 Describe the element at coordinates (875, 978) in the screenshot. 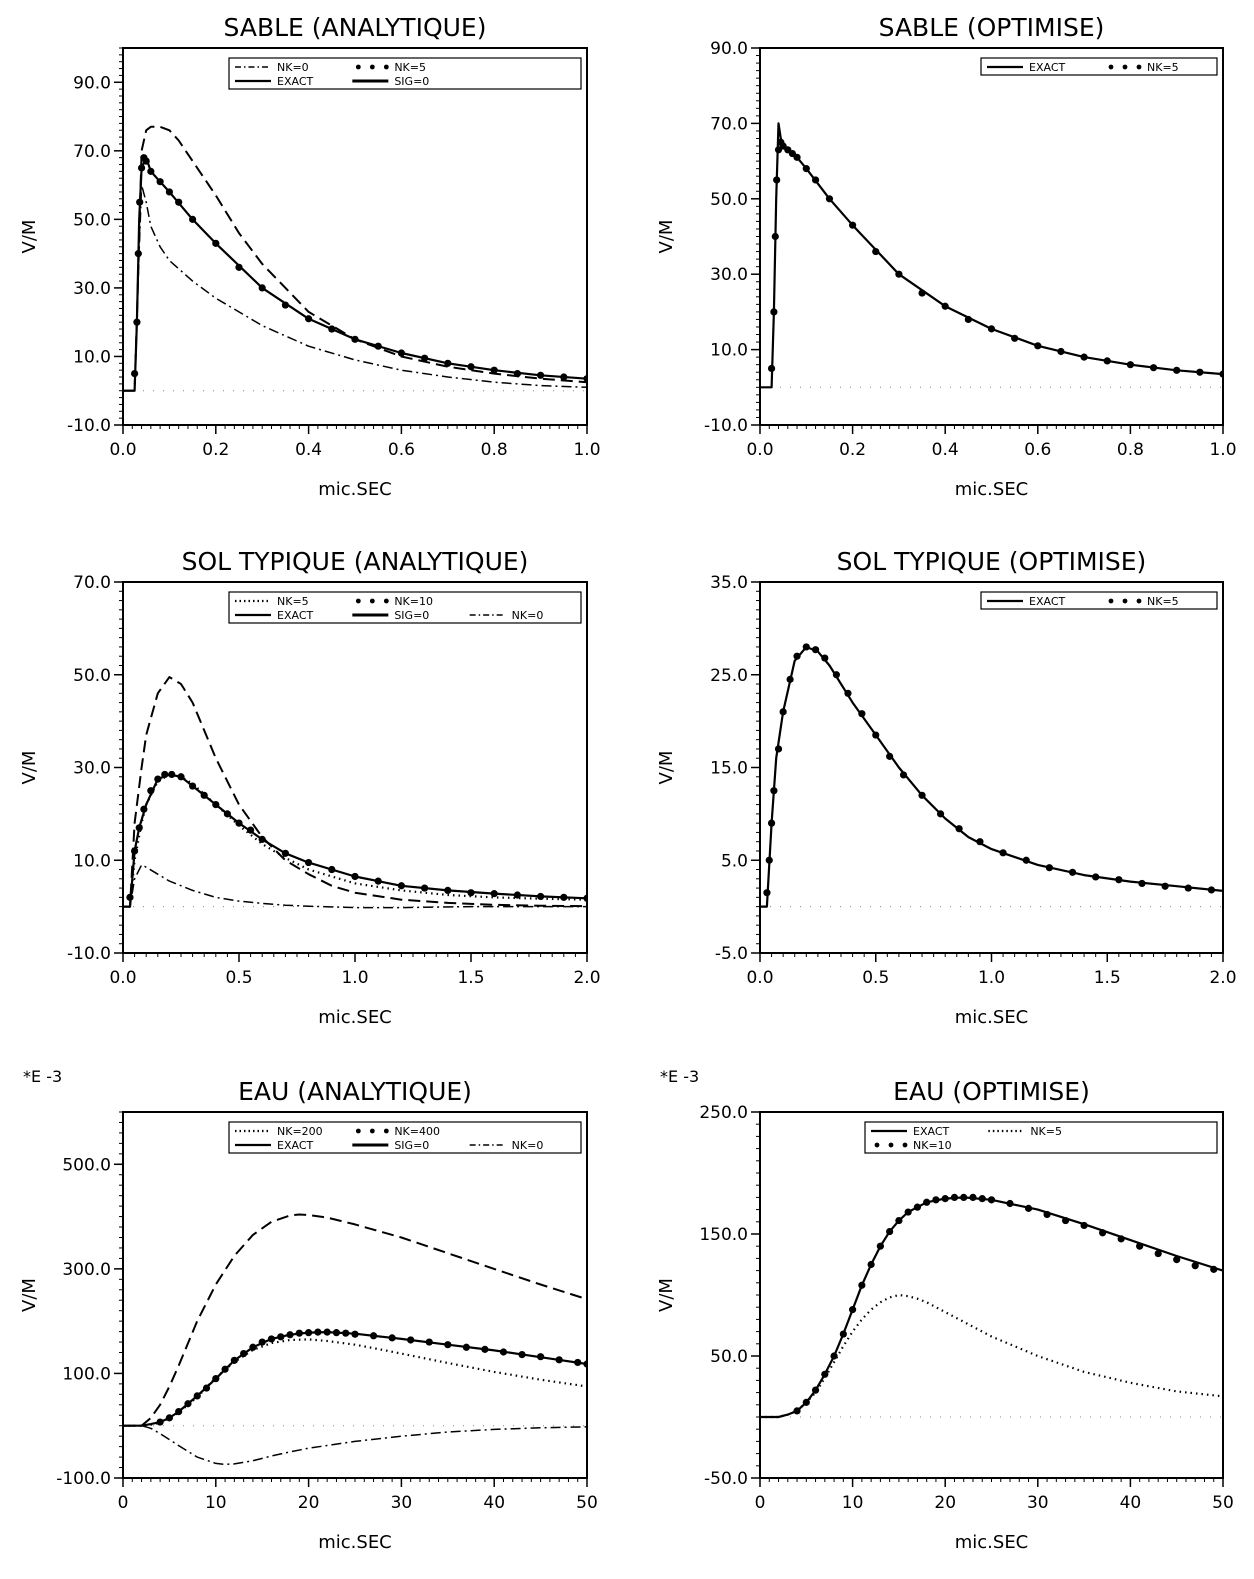

I see `x-tick-label: 0.5` at that location.